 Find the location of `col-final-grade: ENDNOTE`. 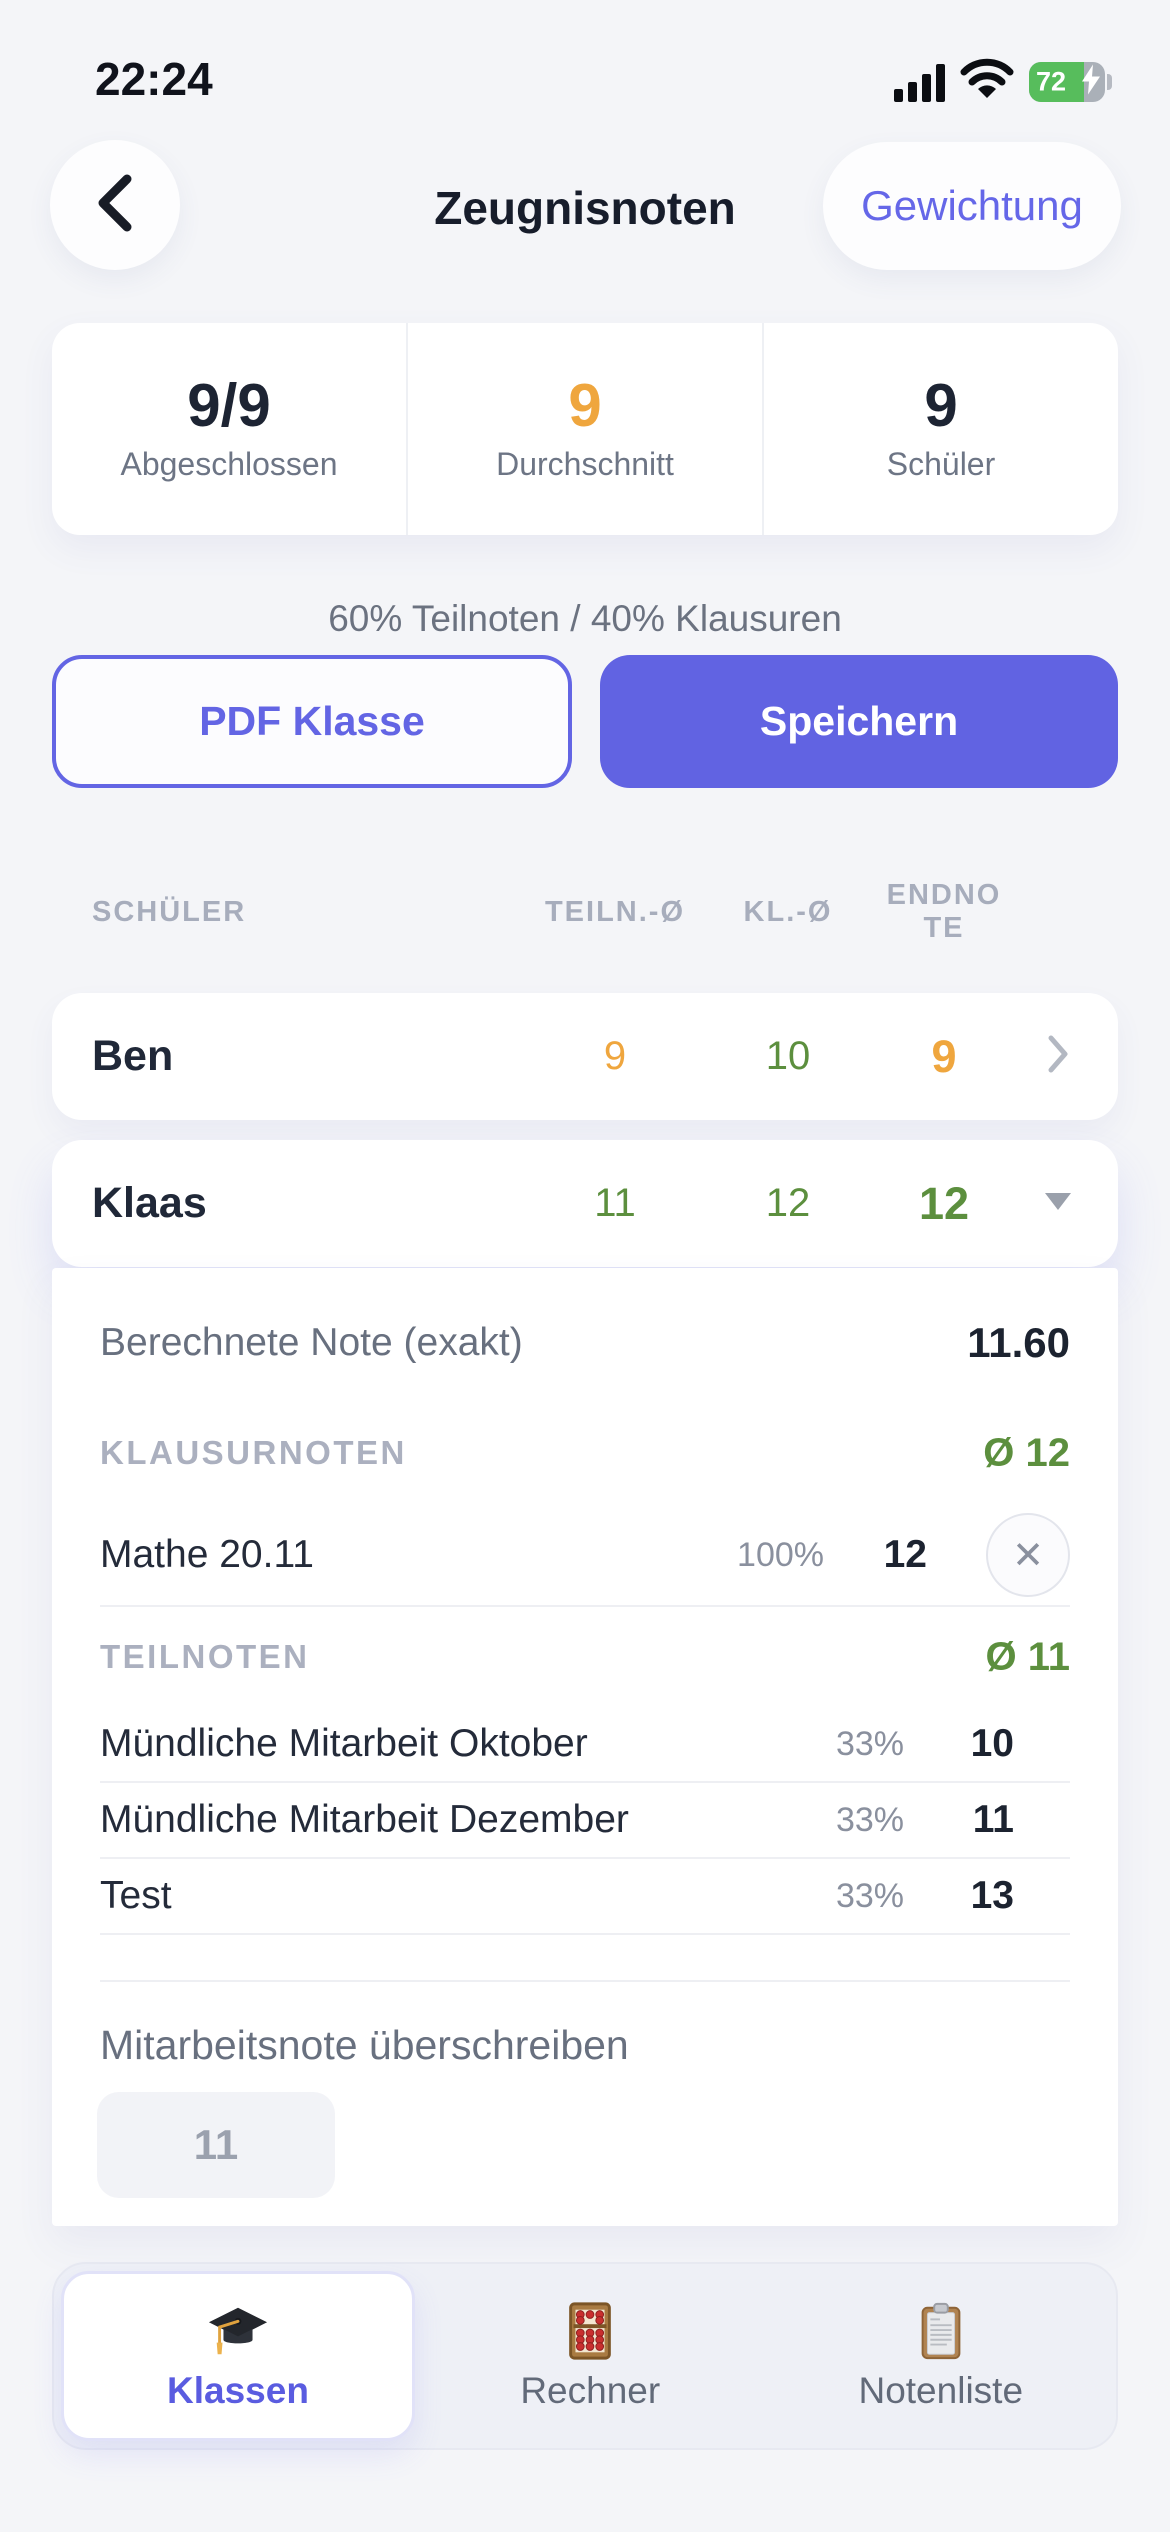

col-final-grade: ENDNOTE is located at coordinates (944, 911).